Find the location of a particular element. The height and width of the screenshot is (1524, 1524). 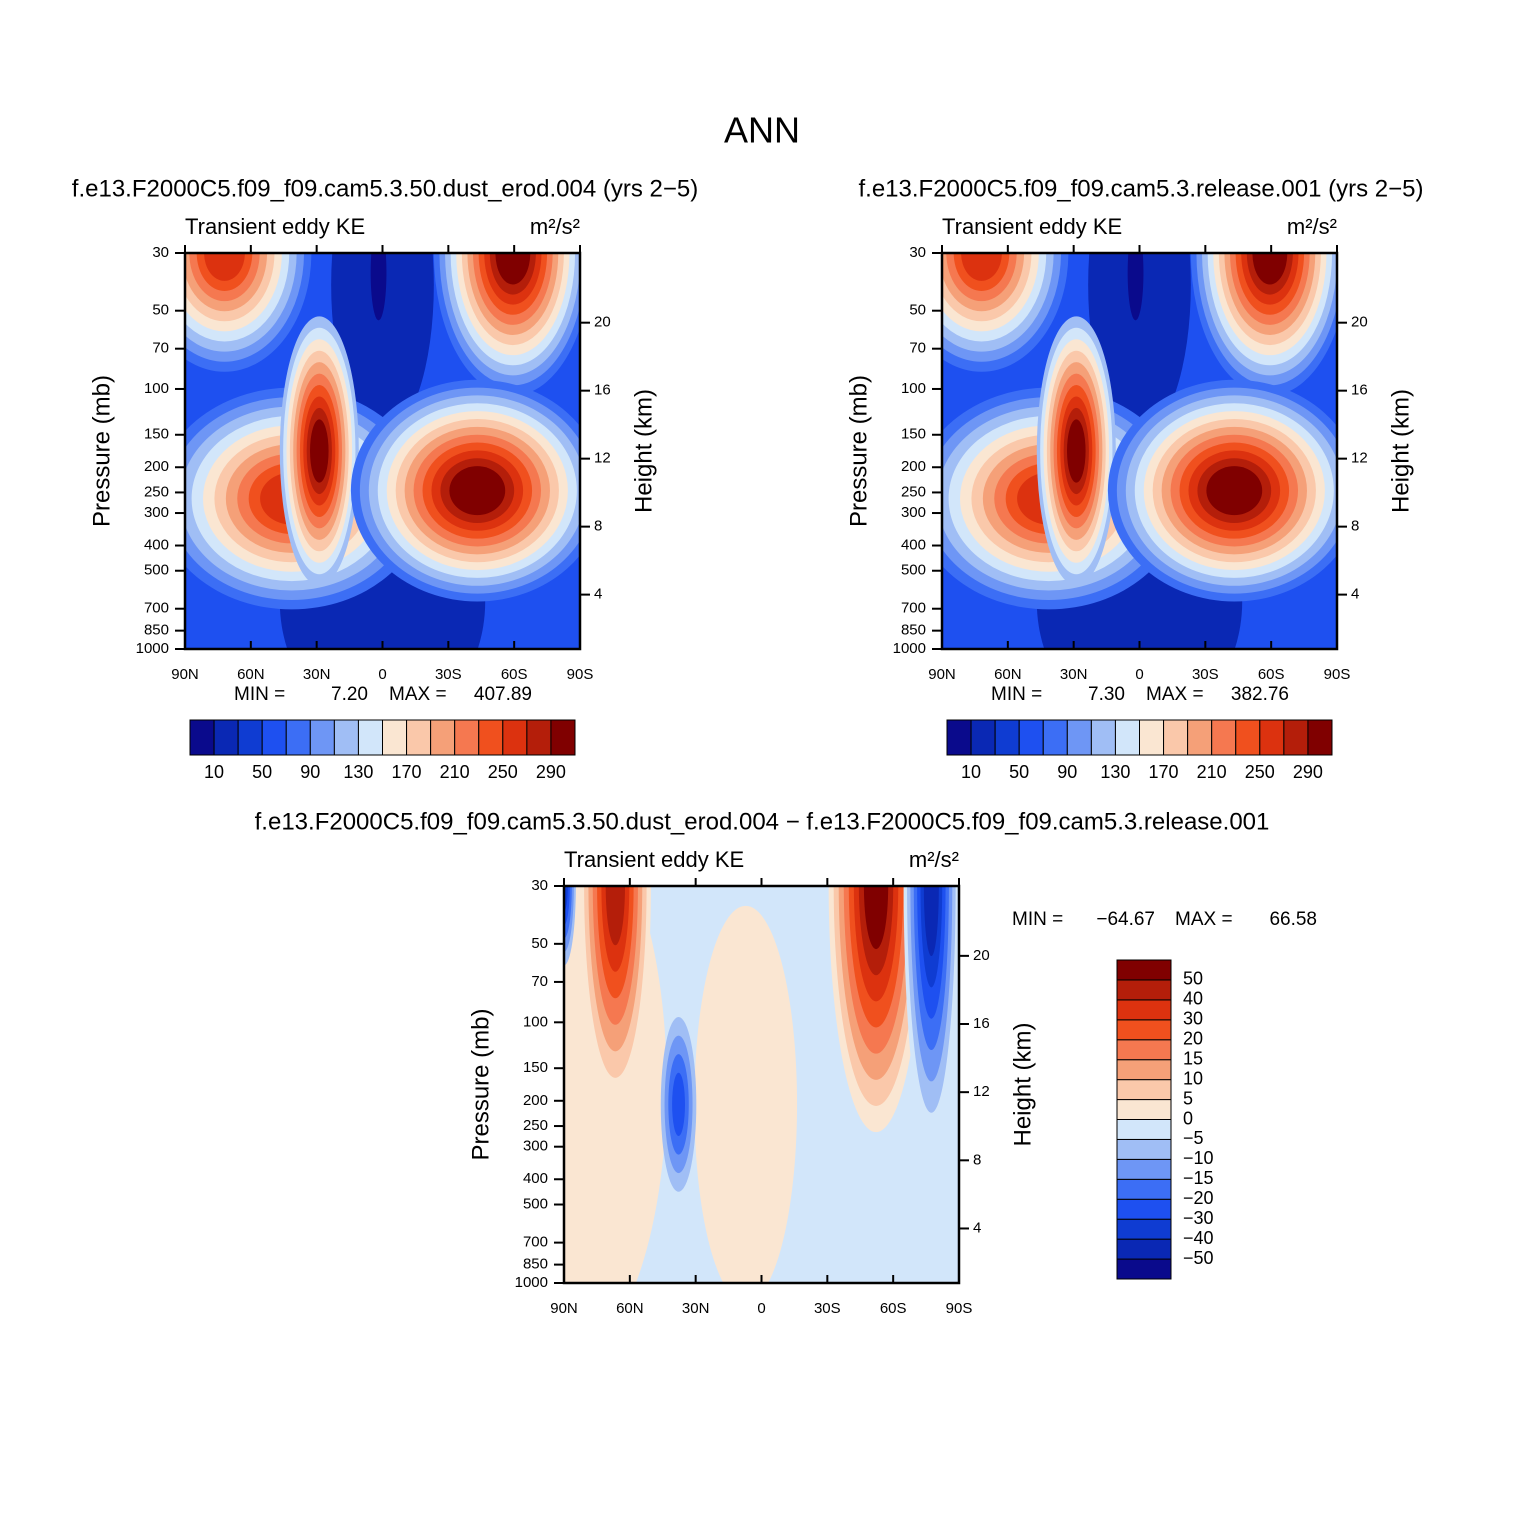

y-tick-label: 500 is located at coordinates (156, 570).